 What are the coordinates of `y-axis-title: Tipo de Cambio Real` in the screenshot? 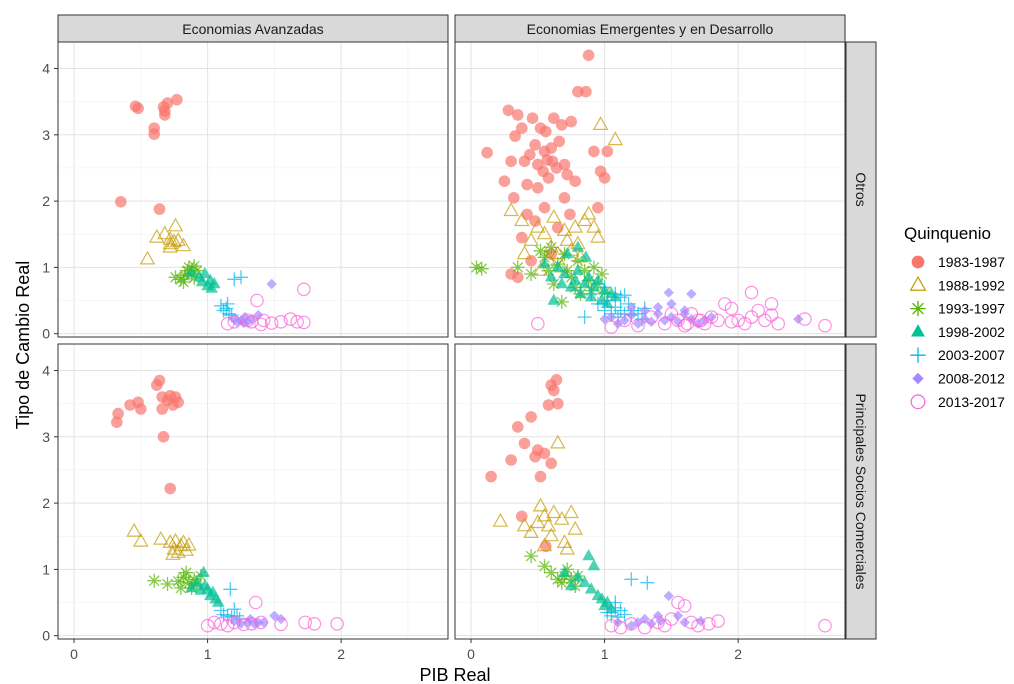 It's located at (23, 345).